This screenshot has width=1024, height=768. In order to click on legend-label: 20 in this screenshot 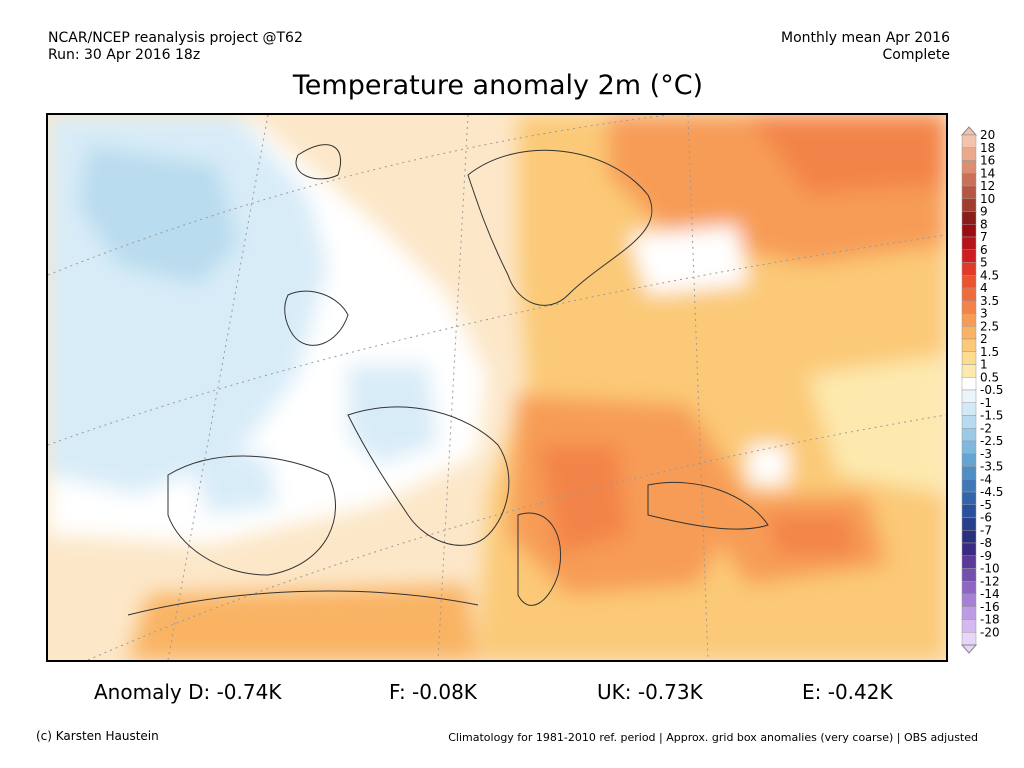, I will do `click(987, 135)`.